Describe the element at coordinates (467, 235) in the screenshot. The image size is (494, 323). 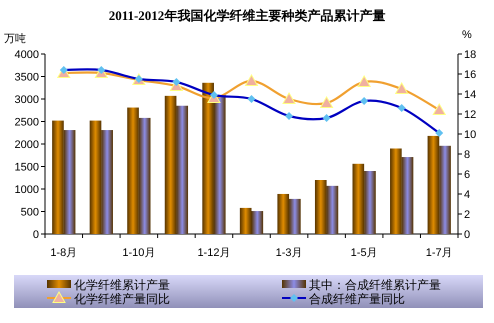
I see `y2-tick-label: 0` at that location.